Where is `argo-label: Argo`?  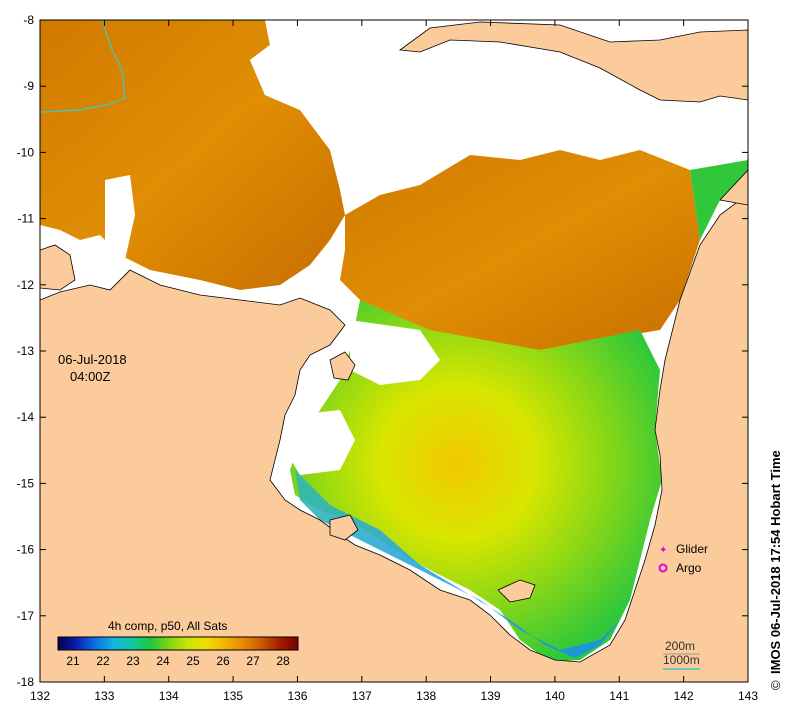 argo-label: Argo is located at coordinates (689, 568).